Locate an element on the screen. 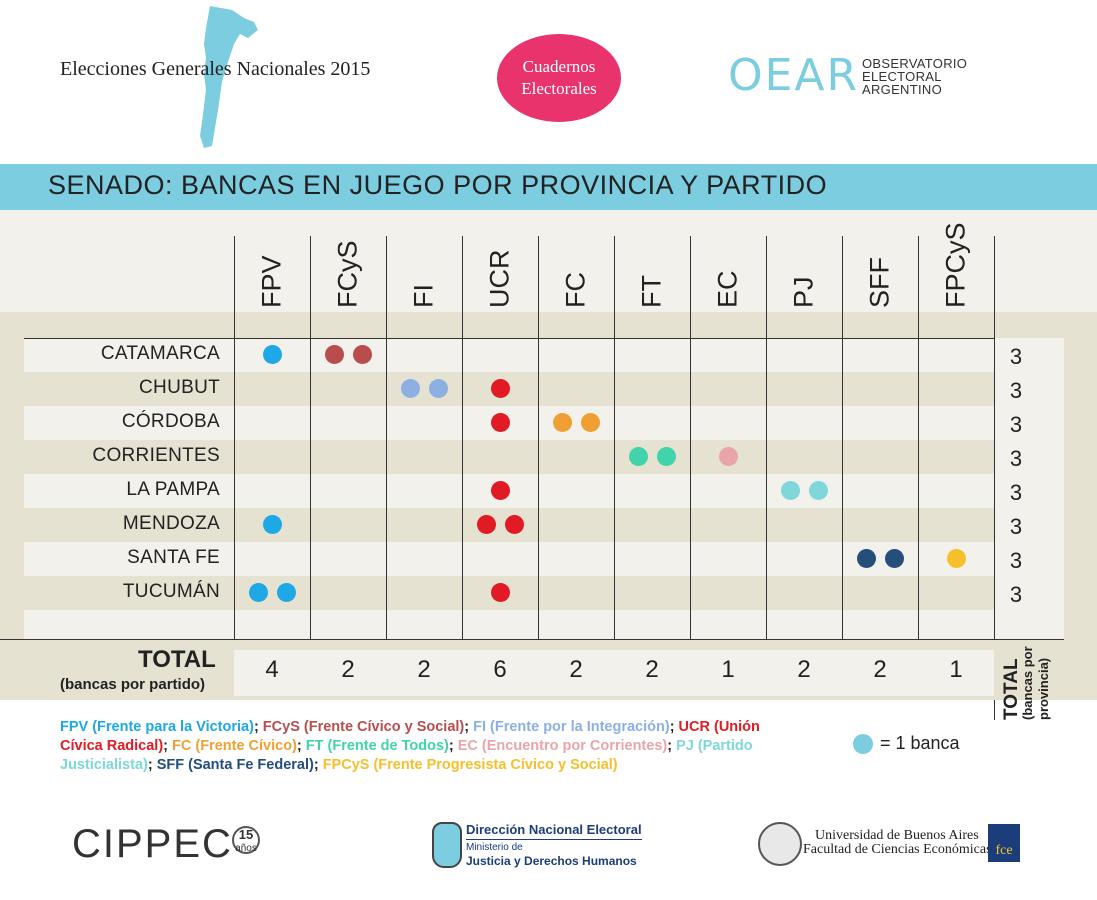  party-header-sff: SFF is located at coordinates (880, 269).